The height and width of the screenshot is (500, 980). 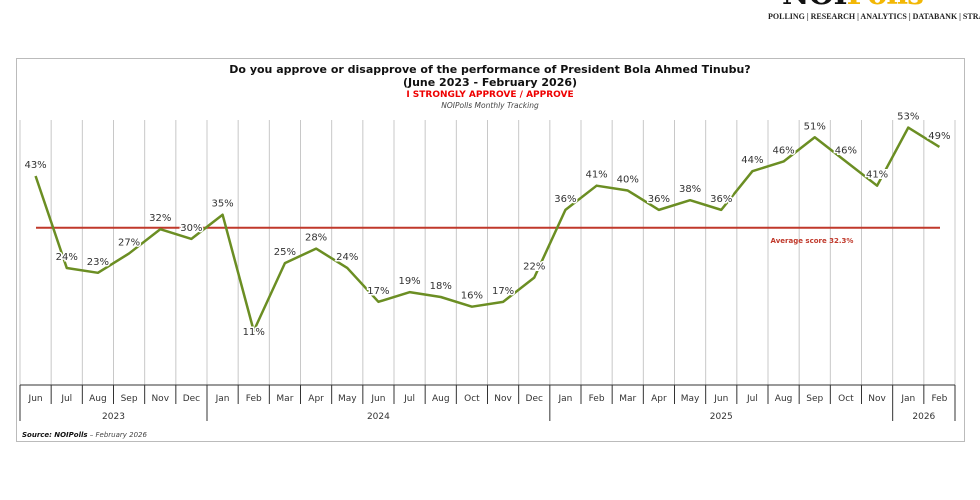 I want to click on chart-subtitle: (June 2023 - February 2026), so click(x=490, y=82).